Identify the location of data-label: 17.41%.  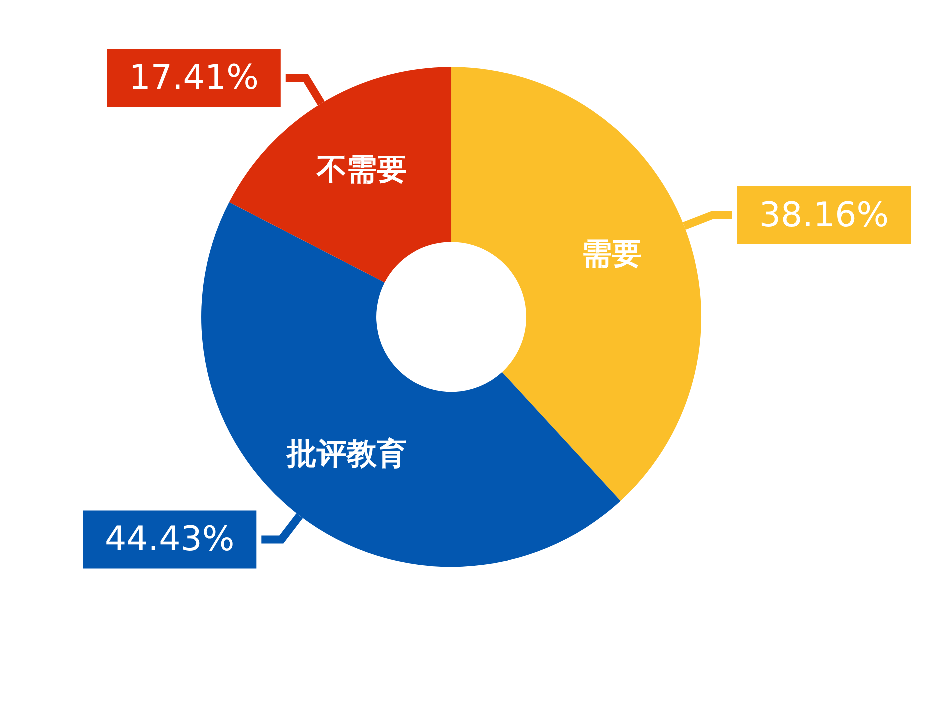
(194, 78).